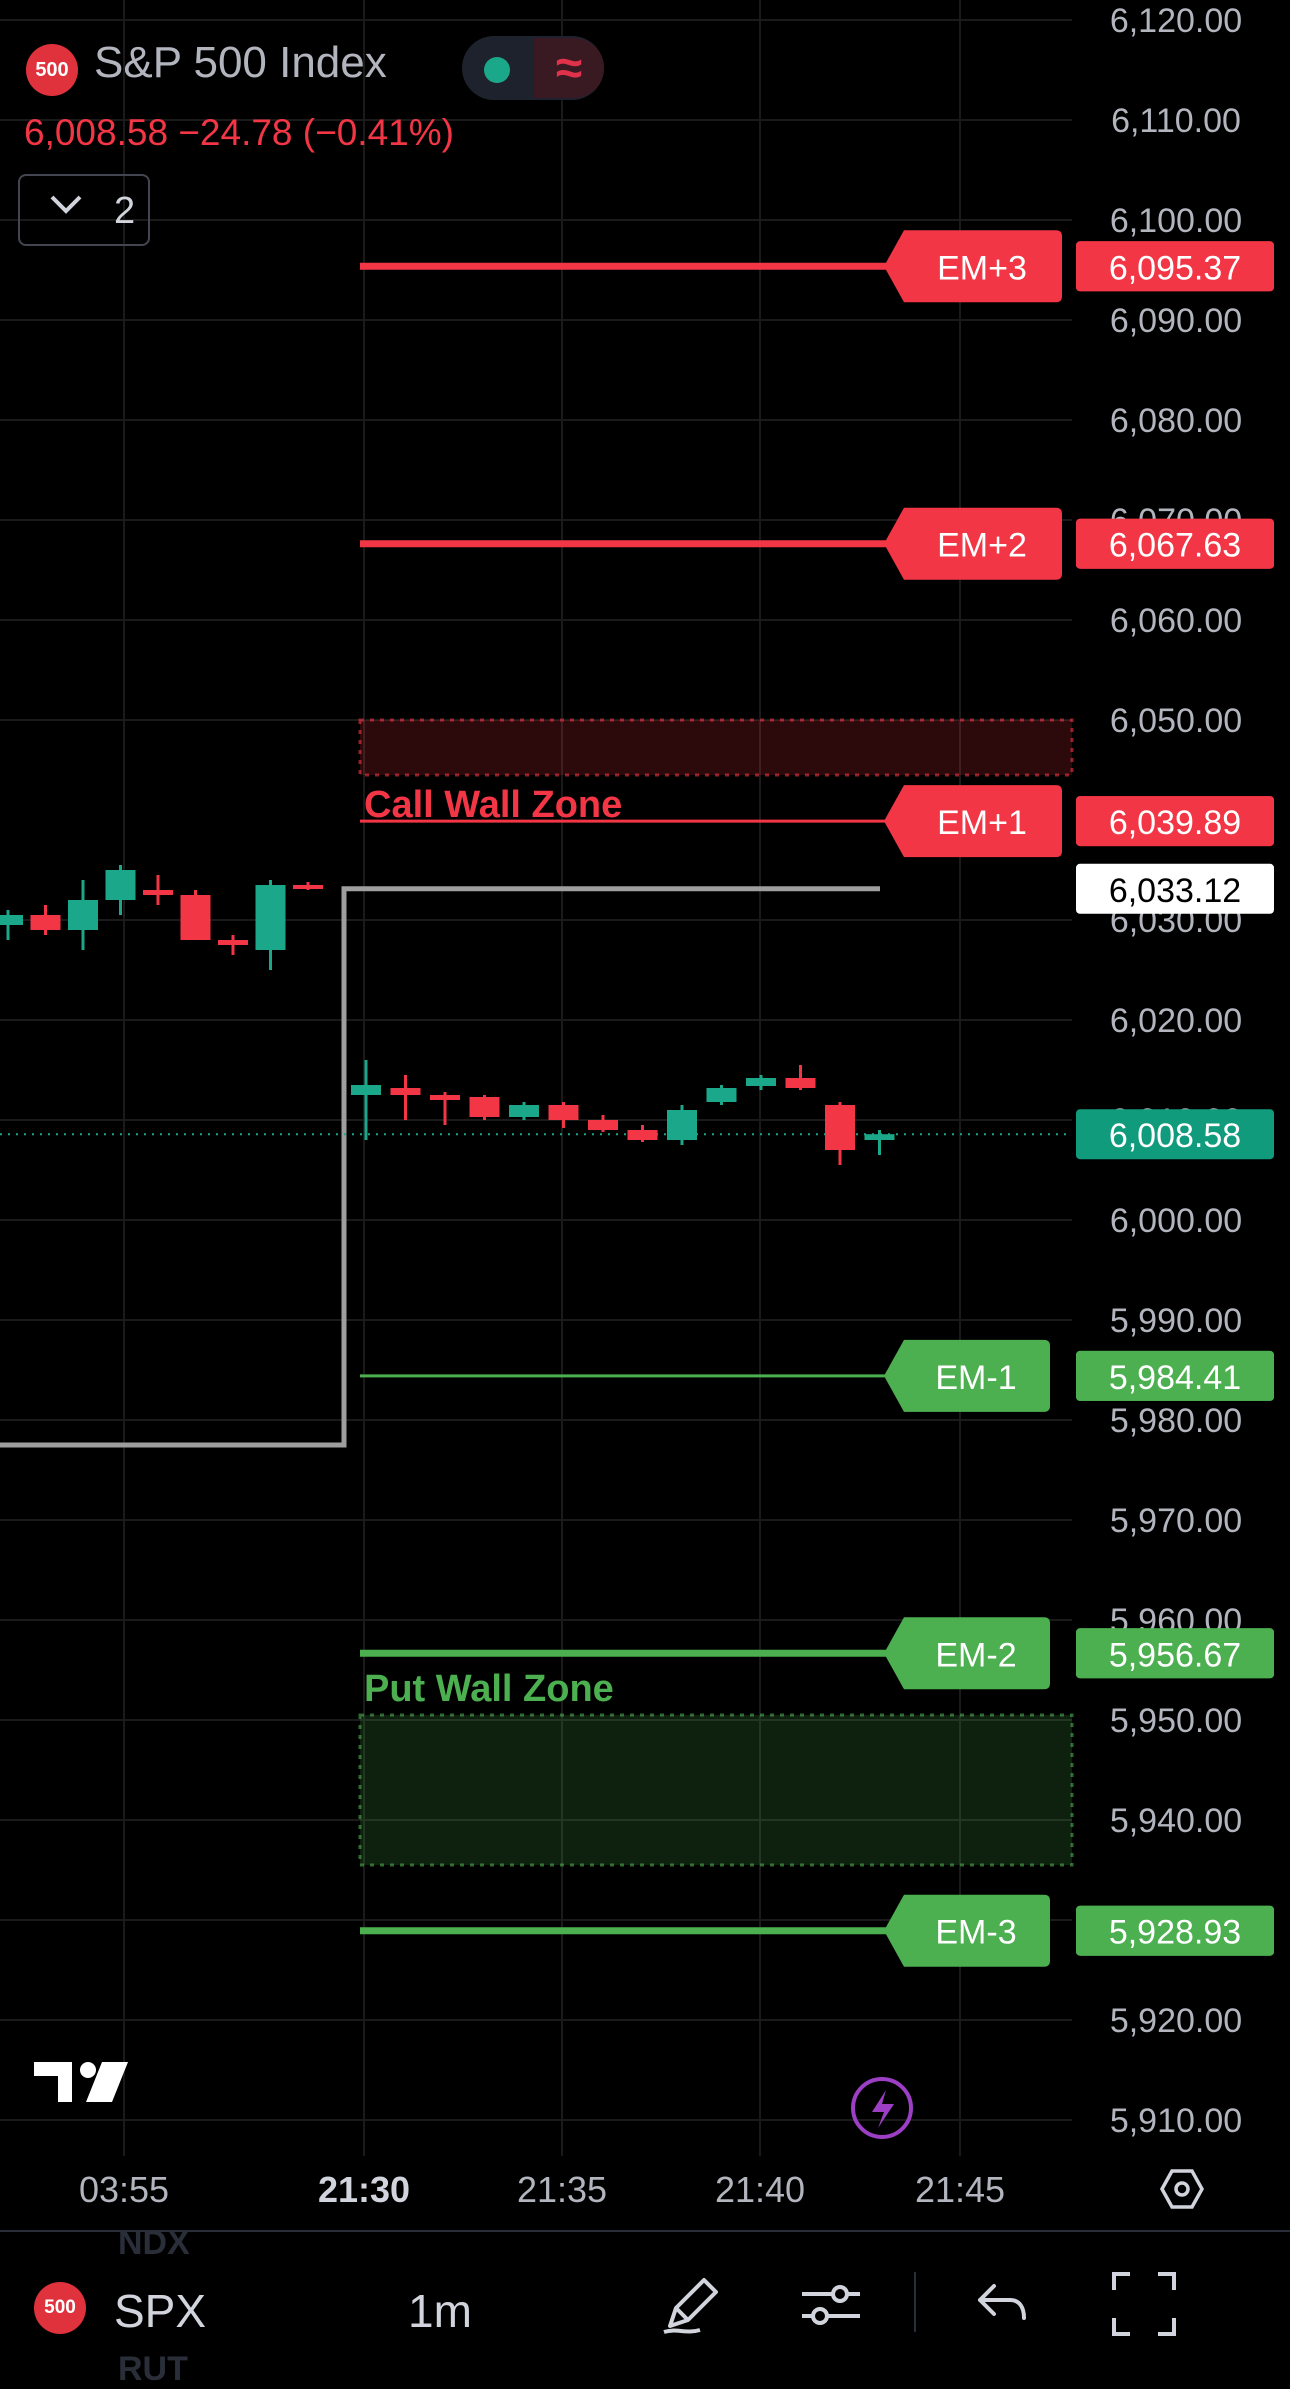 The height and width of the screenshot is (2389, 1290). Describe the element at coordinates (1176, 721) in the screenshot. I see `y-axis-tick-label: 6,050.00` at that location.